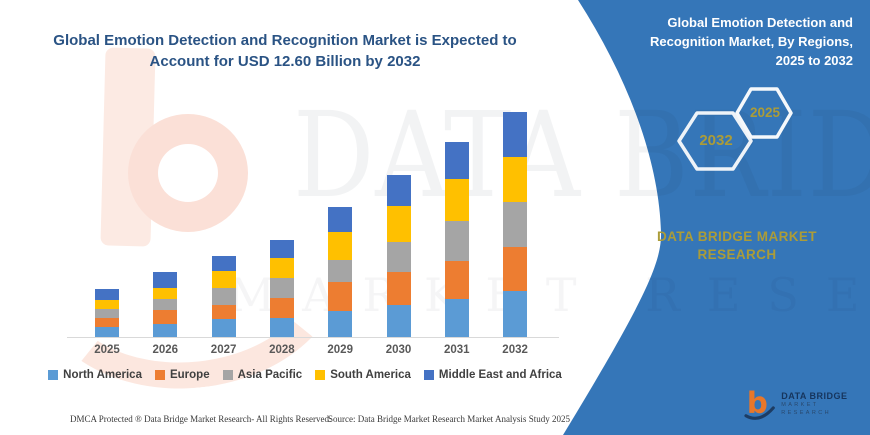 The width and height of the screenshot is (870, 435). I want to click on legend-item-south-america: South America, so click(363, 375).